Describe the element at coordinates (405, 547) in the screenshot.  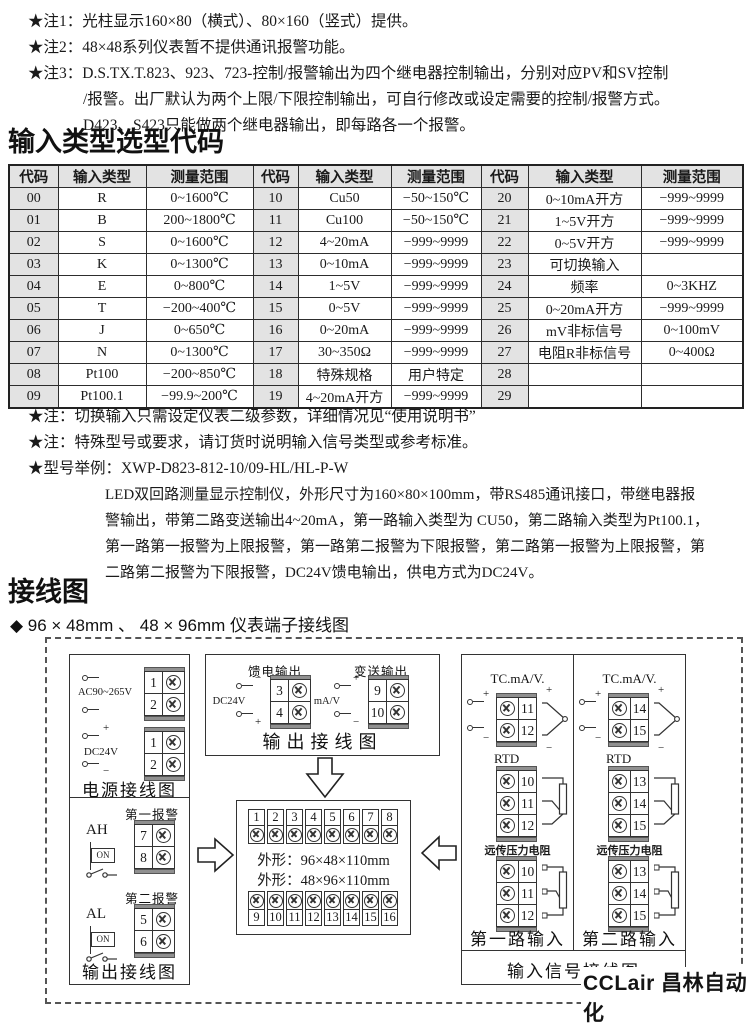
I see `model-example-line-3: 第一路第一报警为上限报警，第一路第二报警为下限报警，第二路第一报警为上限报警，第` at that location.